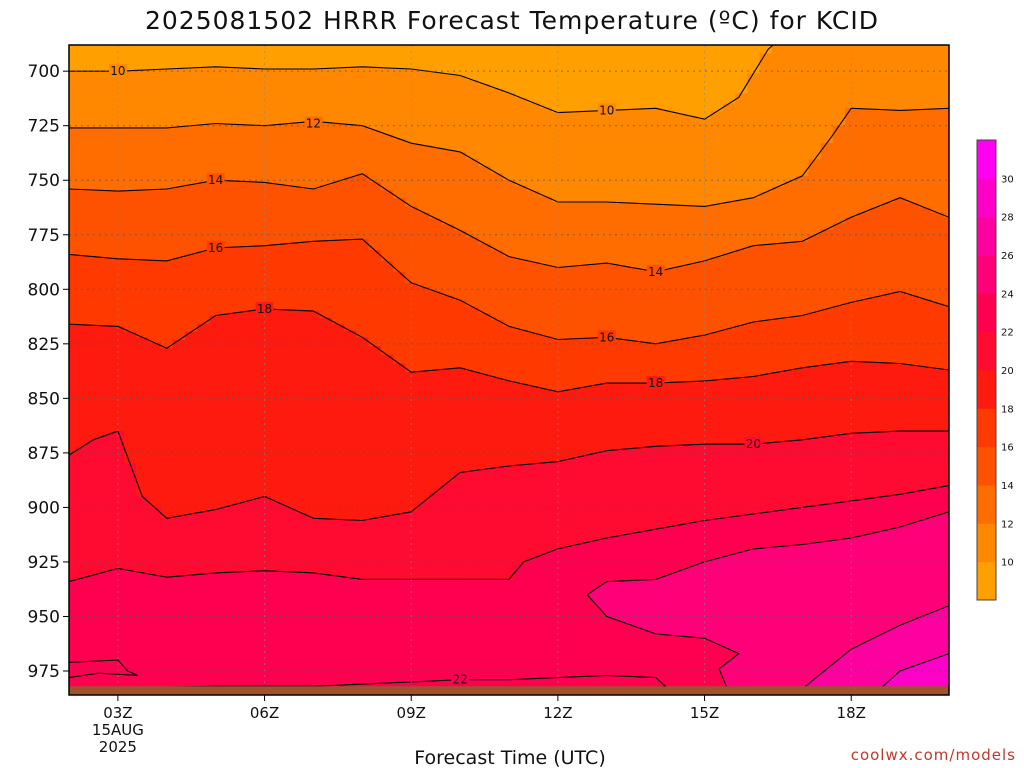 The height and width of the screenshot is (768, 1024). Describe the element at coordinates (1007, 524) in the screenshot. I see `colorbar-tick-label: 12` at that location.